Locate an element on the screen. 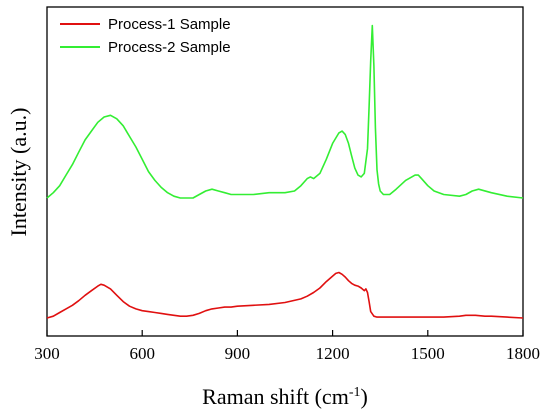  x-tick-label: 900 is located at coordinates (238, 353).